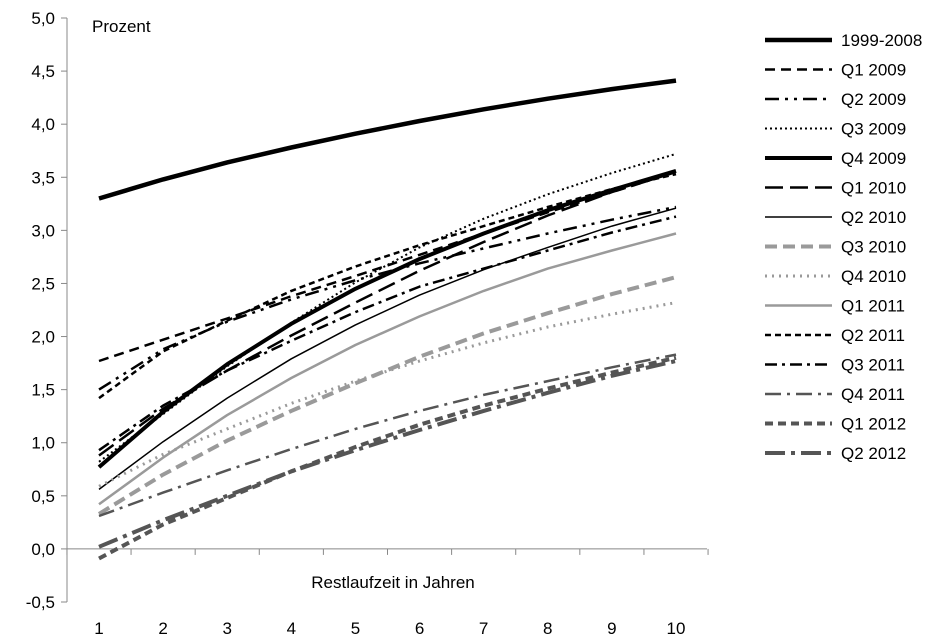  I want to click on x-tick-label: 10, so click(676, 628).